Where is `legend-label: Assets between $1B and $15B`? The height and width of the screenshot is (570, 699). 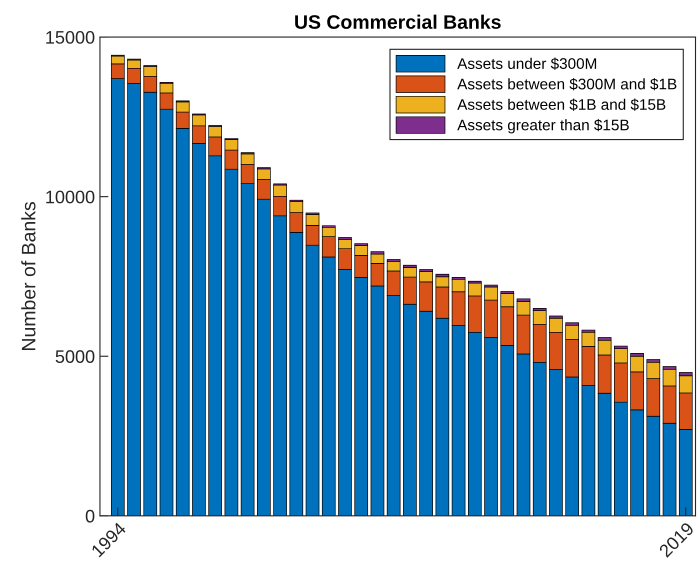 legend-label: Assets between $1B and $15B is located at coordinates (561, 104).